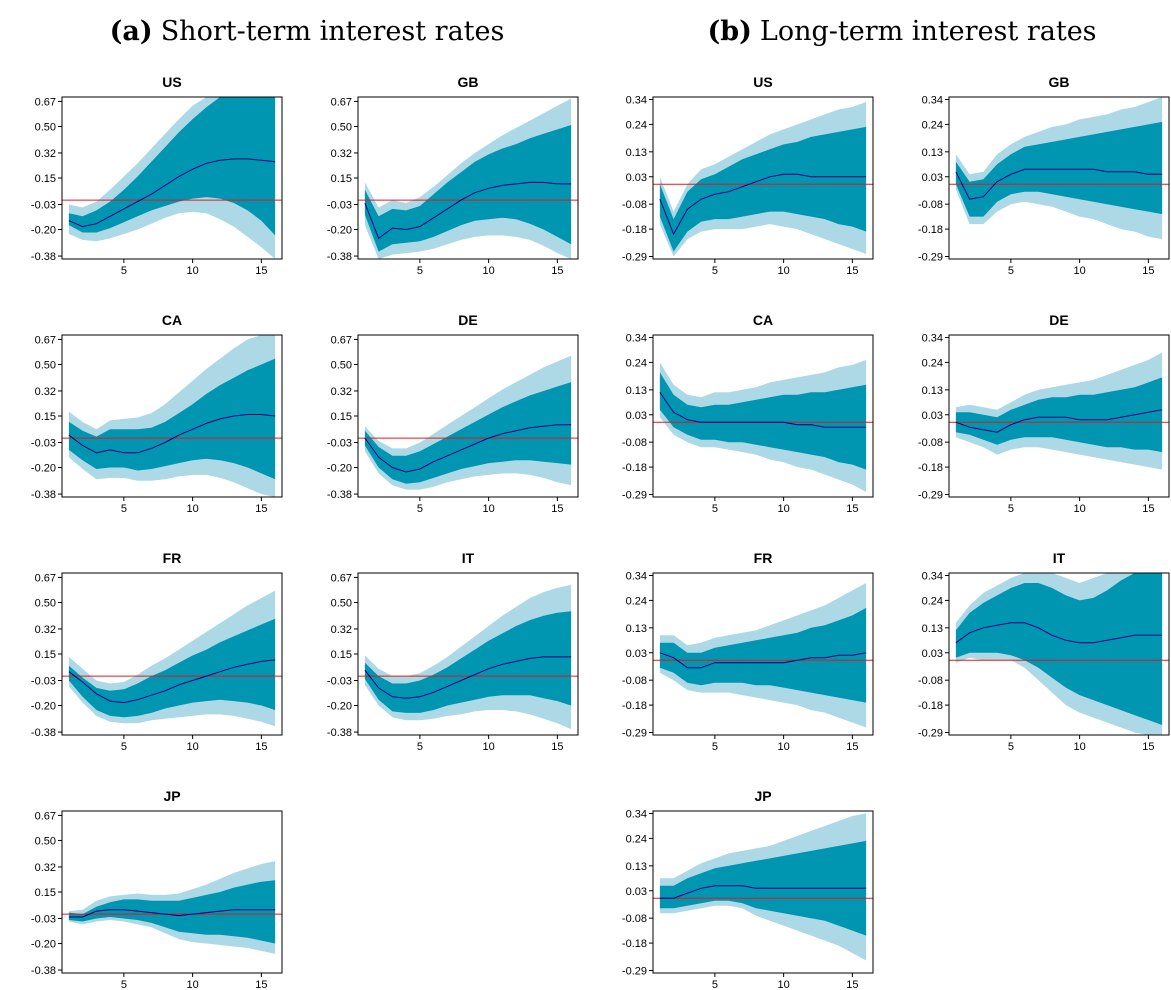  What do you see at coordinates (468, 82) in the screenshot?
I see `subplot-title: GB` at bounding box center [468, 82].